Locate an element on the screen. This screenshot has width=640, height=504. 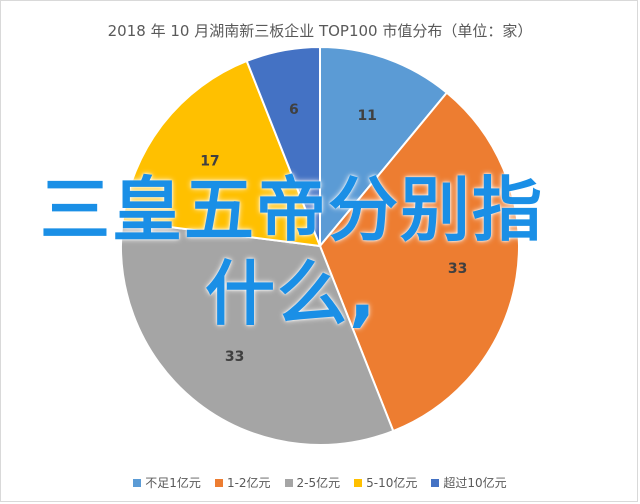
legend-label: 2-5亿元 is located at coordinates (318, 483).